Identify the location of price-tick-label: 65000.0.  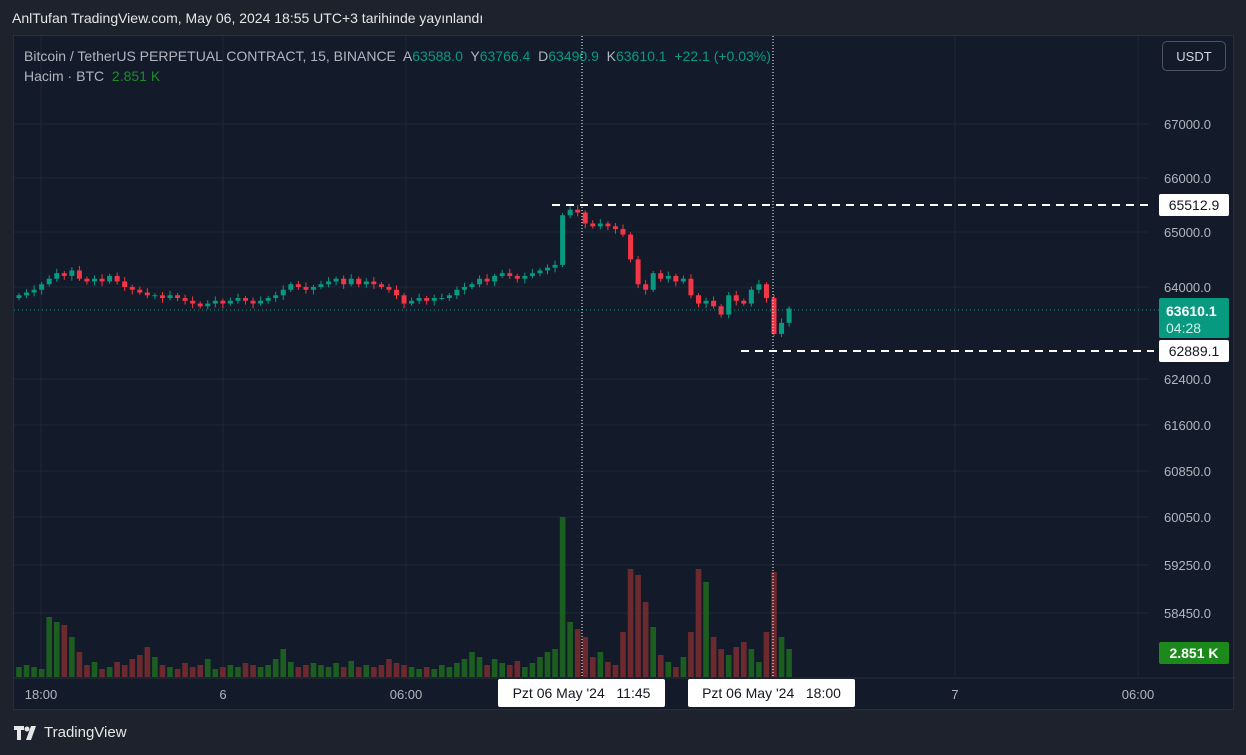
(1187, 232).